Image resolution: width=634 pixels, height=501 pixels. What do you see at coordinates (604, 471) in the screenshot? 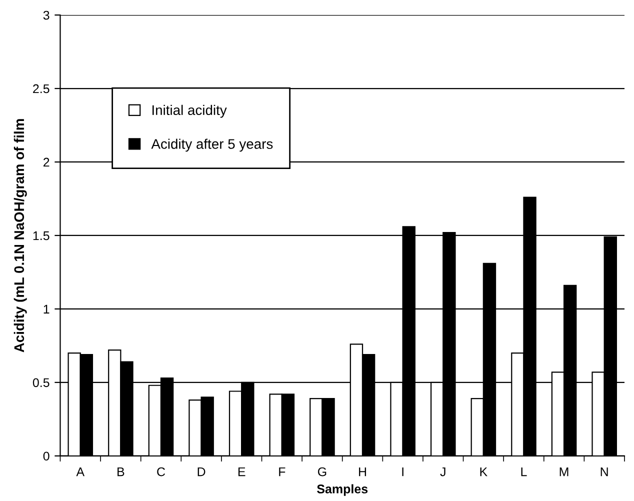
I see `x-tick-label: N` at bounding box center [604, 471].